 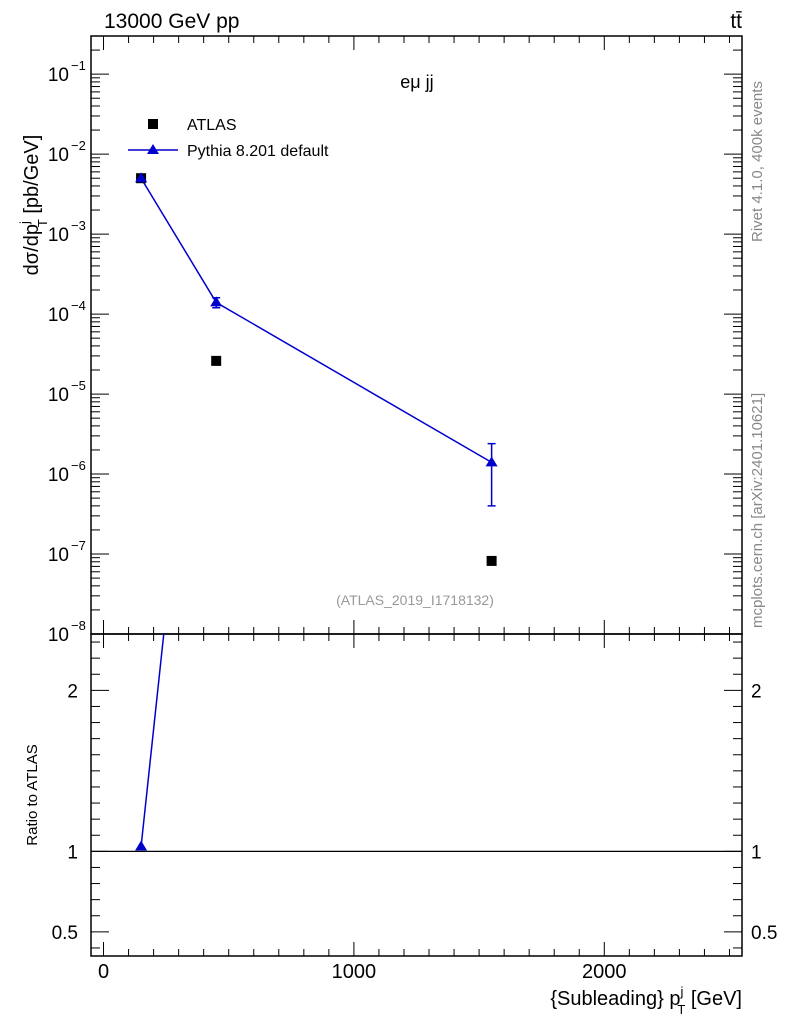 What do you see at coordinates (103, 972) in the screenshot?
I see `x-tick-label: 0` at bounding box center [103, 972].